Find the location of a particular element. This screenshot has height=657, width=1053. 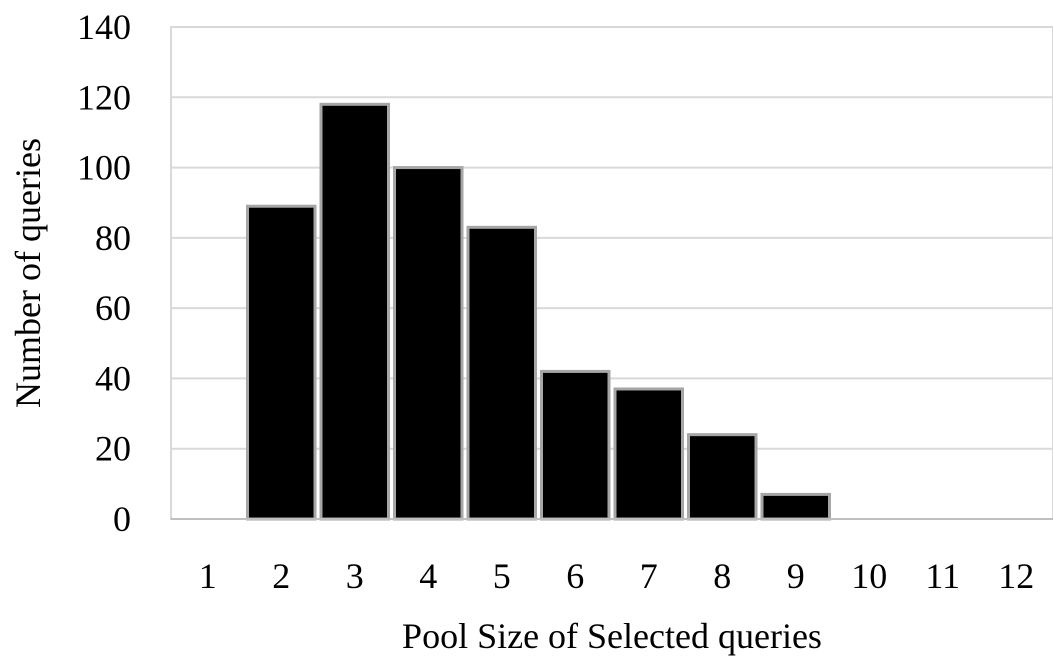

x-tick-label: 1 is located at coordinates (208, 576).